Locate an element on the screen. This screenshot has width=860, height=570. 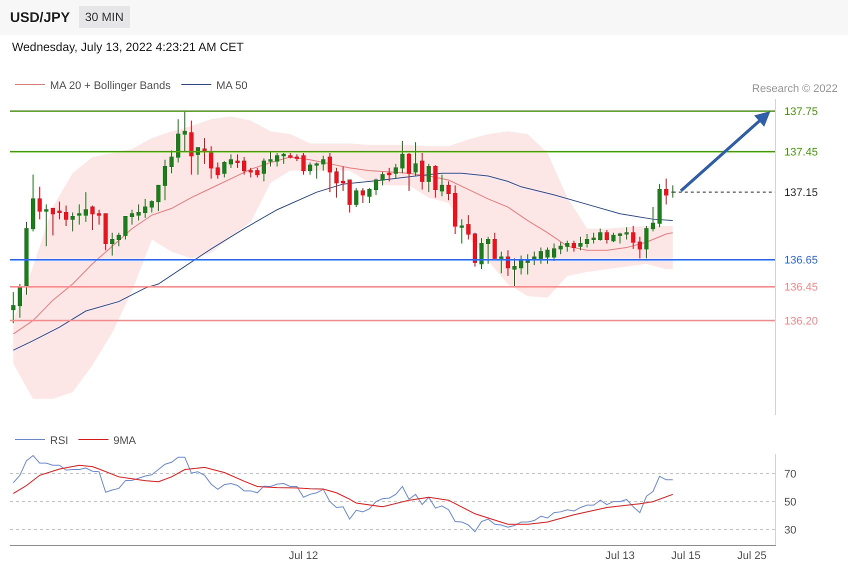
line-series is located at coordinates (343, 493).